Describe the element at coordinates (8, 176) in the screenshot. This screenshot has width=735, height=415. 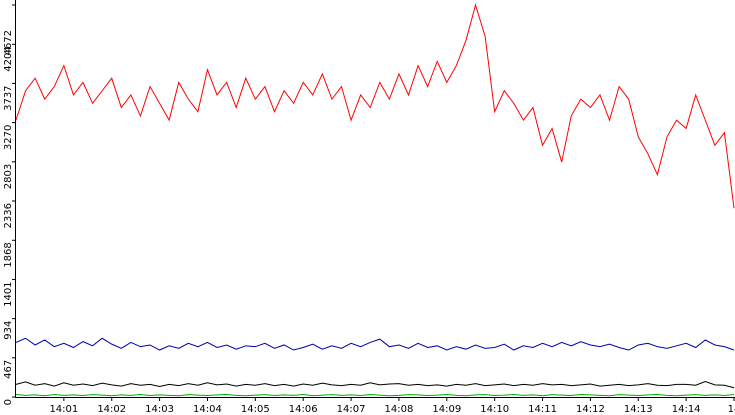
I see `y-tick-label: 2803` at that location.